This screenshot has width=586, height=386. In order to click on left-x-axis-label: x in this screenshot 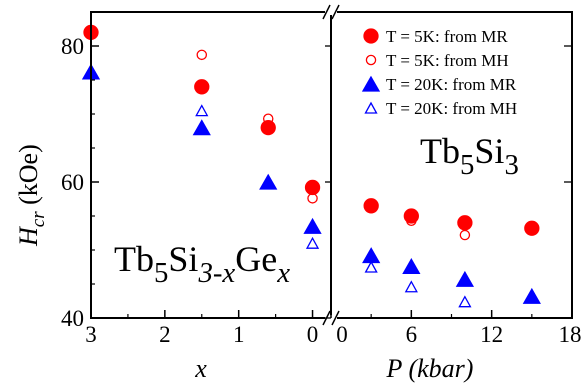, I will do `click(200, 368)`.